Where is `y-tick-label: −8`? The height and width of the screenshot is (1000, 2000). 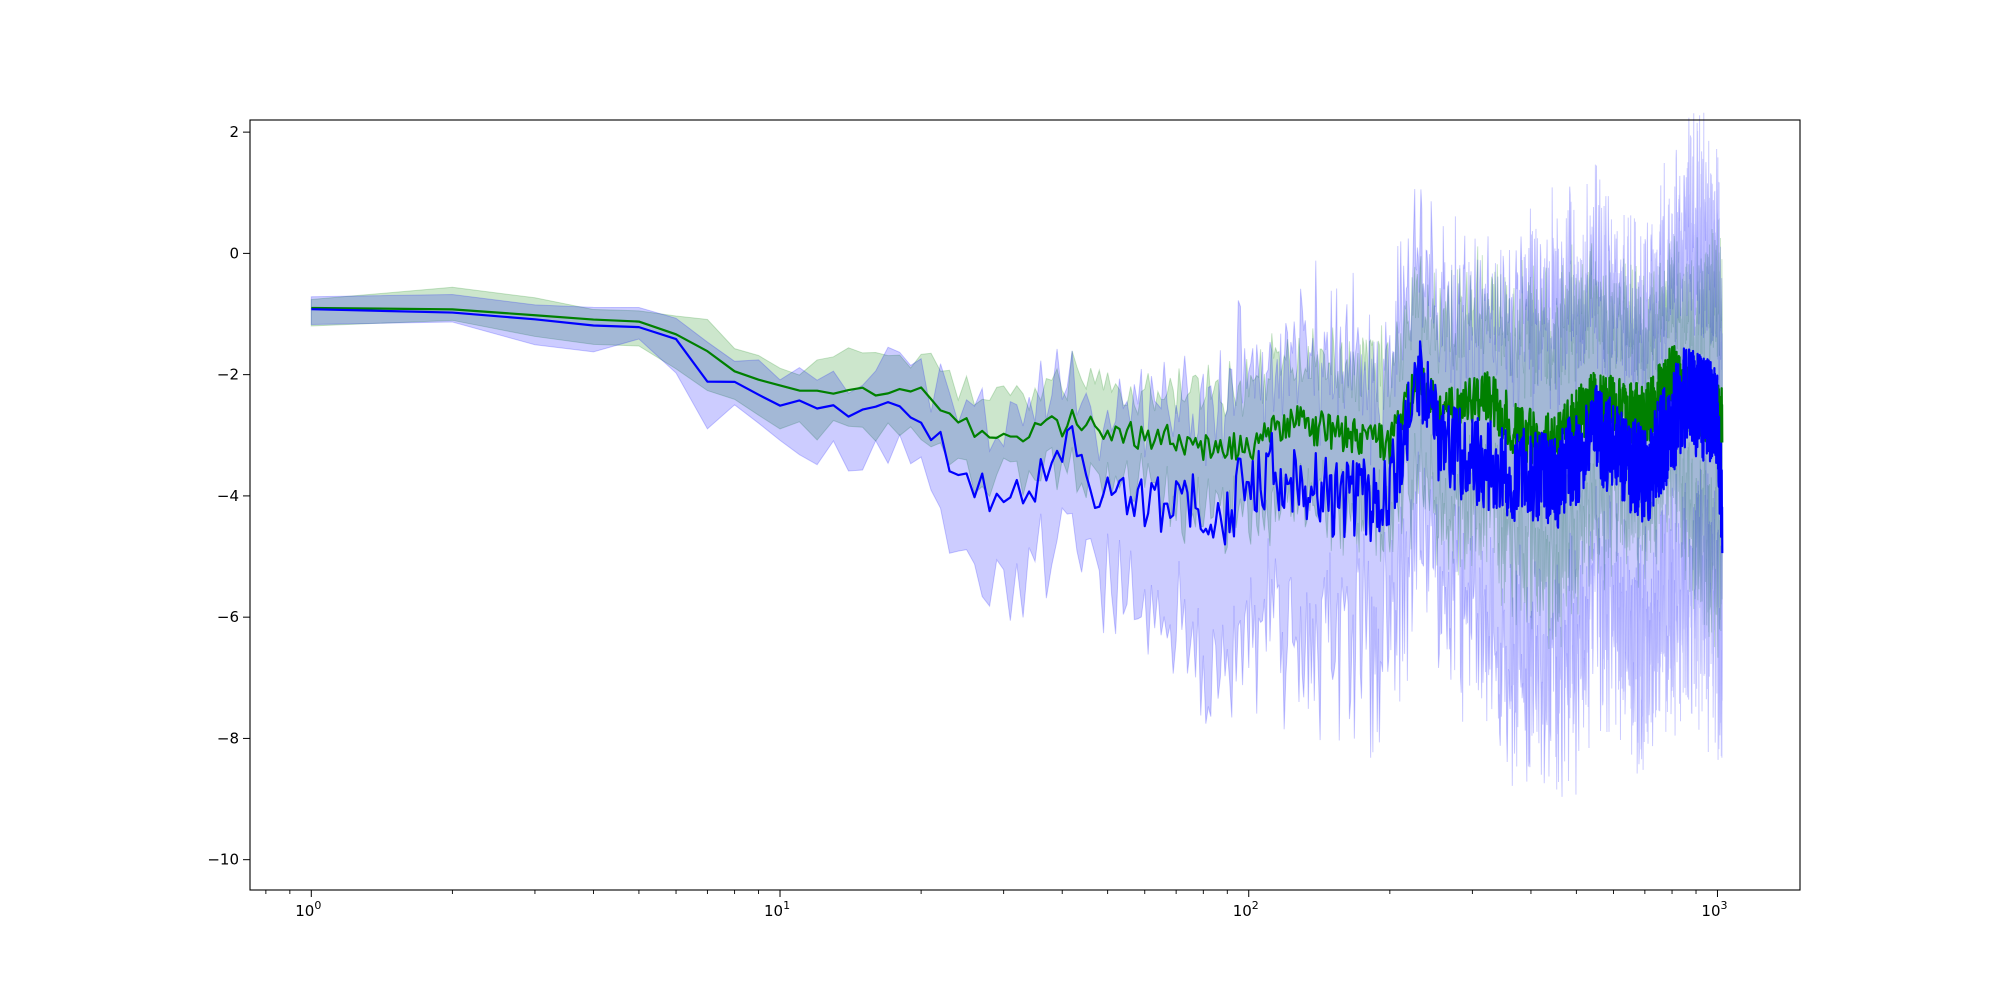 y-tick-label: −8 is located at coordinates (228, 738).